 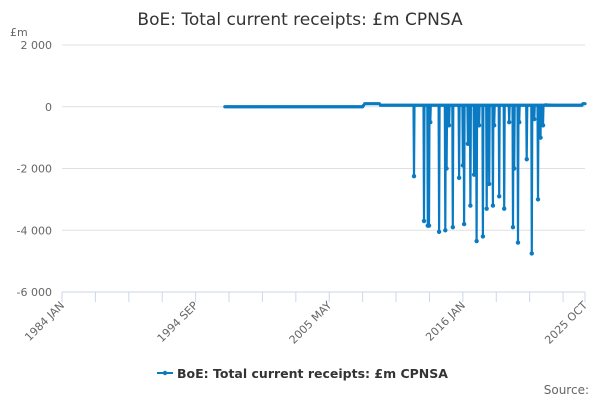 I want to click on y-tick-label: -6 000, so click(x=34, y=292).